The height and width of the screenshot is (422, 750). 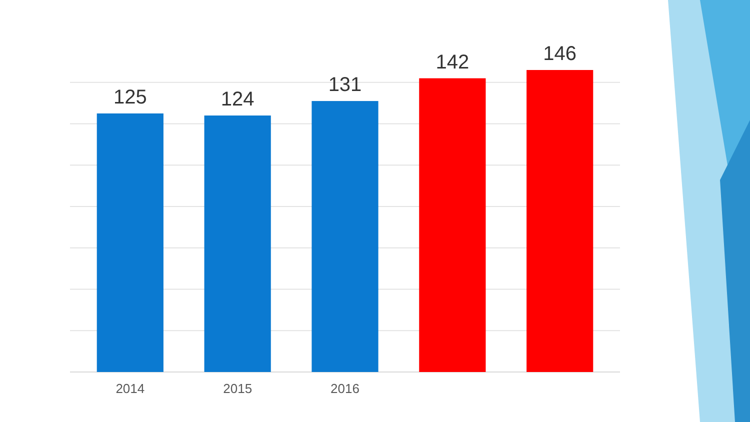 What do you see at coordinates (130, 388) in the screenshot?
I see `x-tick-label: 2014` at bounding box center [130, 388].